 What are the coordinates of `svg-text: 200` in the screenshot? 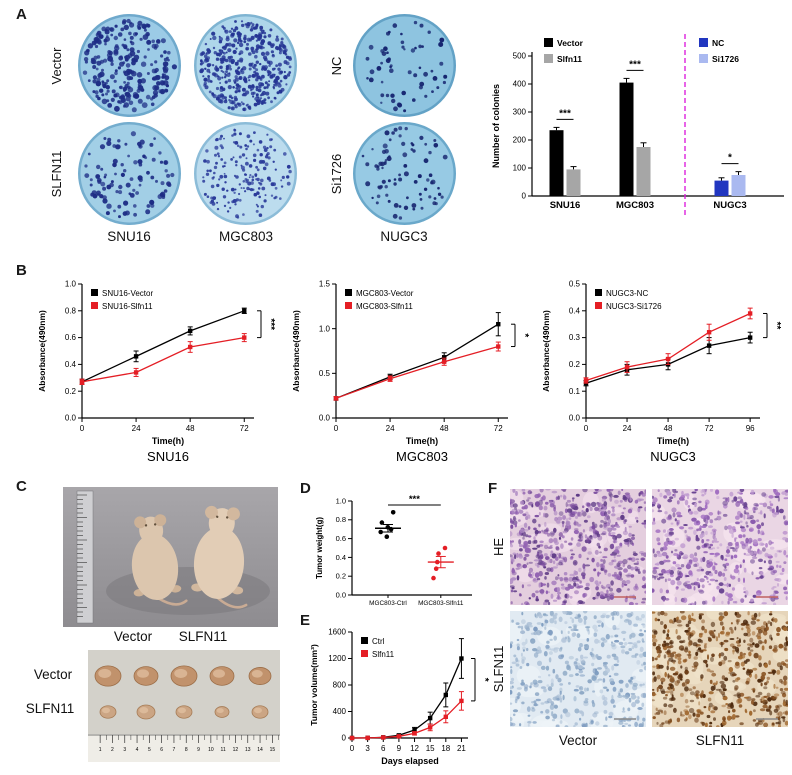 It's located at (520, 140).